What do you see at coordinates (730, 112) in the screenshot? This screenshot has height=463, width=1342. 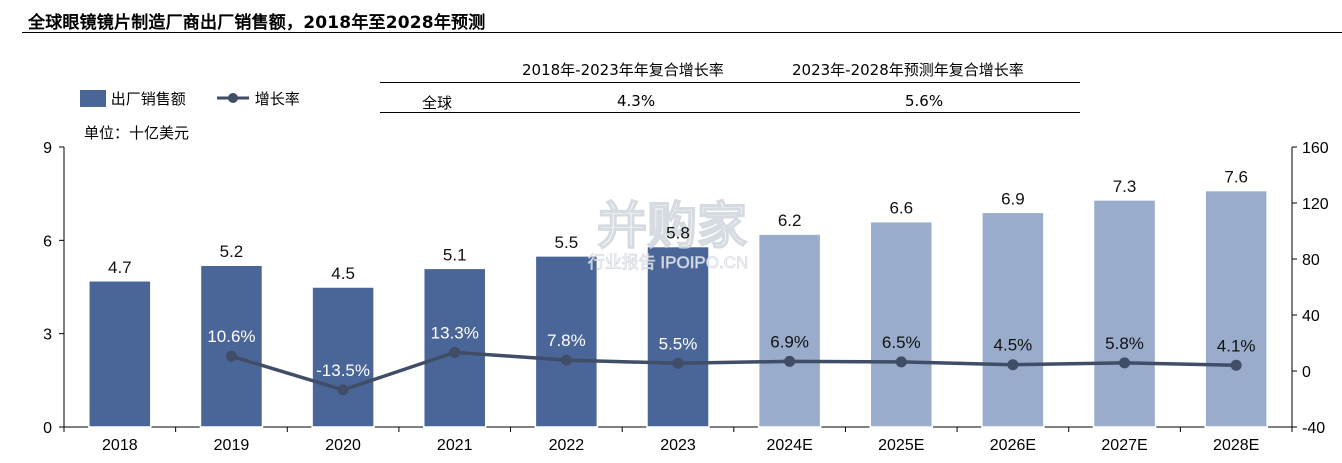 I see `cagr-table-bottom-rule` at bounding box center [730, 112].